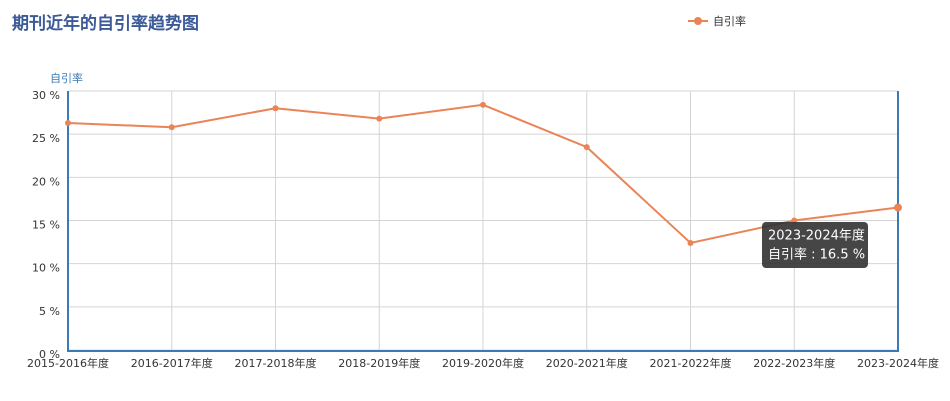 The image size is (950, 401). I want to click on x-tick-label: 2017-2018年度, so click(276, 363).